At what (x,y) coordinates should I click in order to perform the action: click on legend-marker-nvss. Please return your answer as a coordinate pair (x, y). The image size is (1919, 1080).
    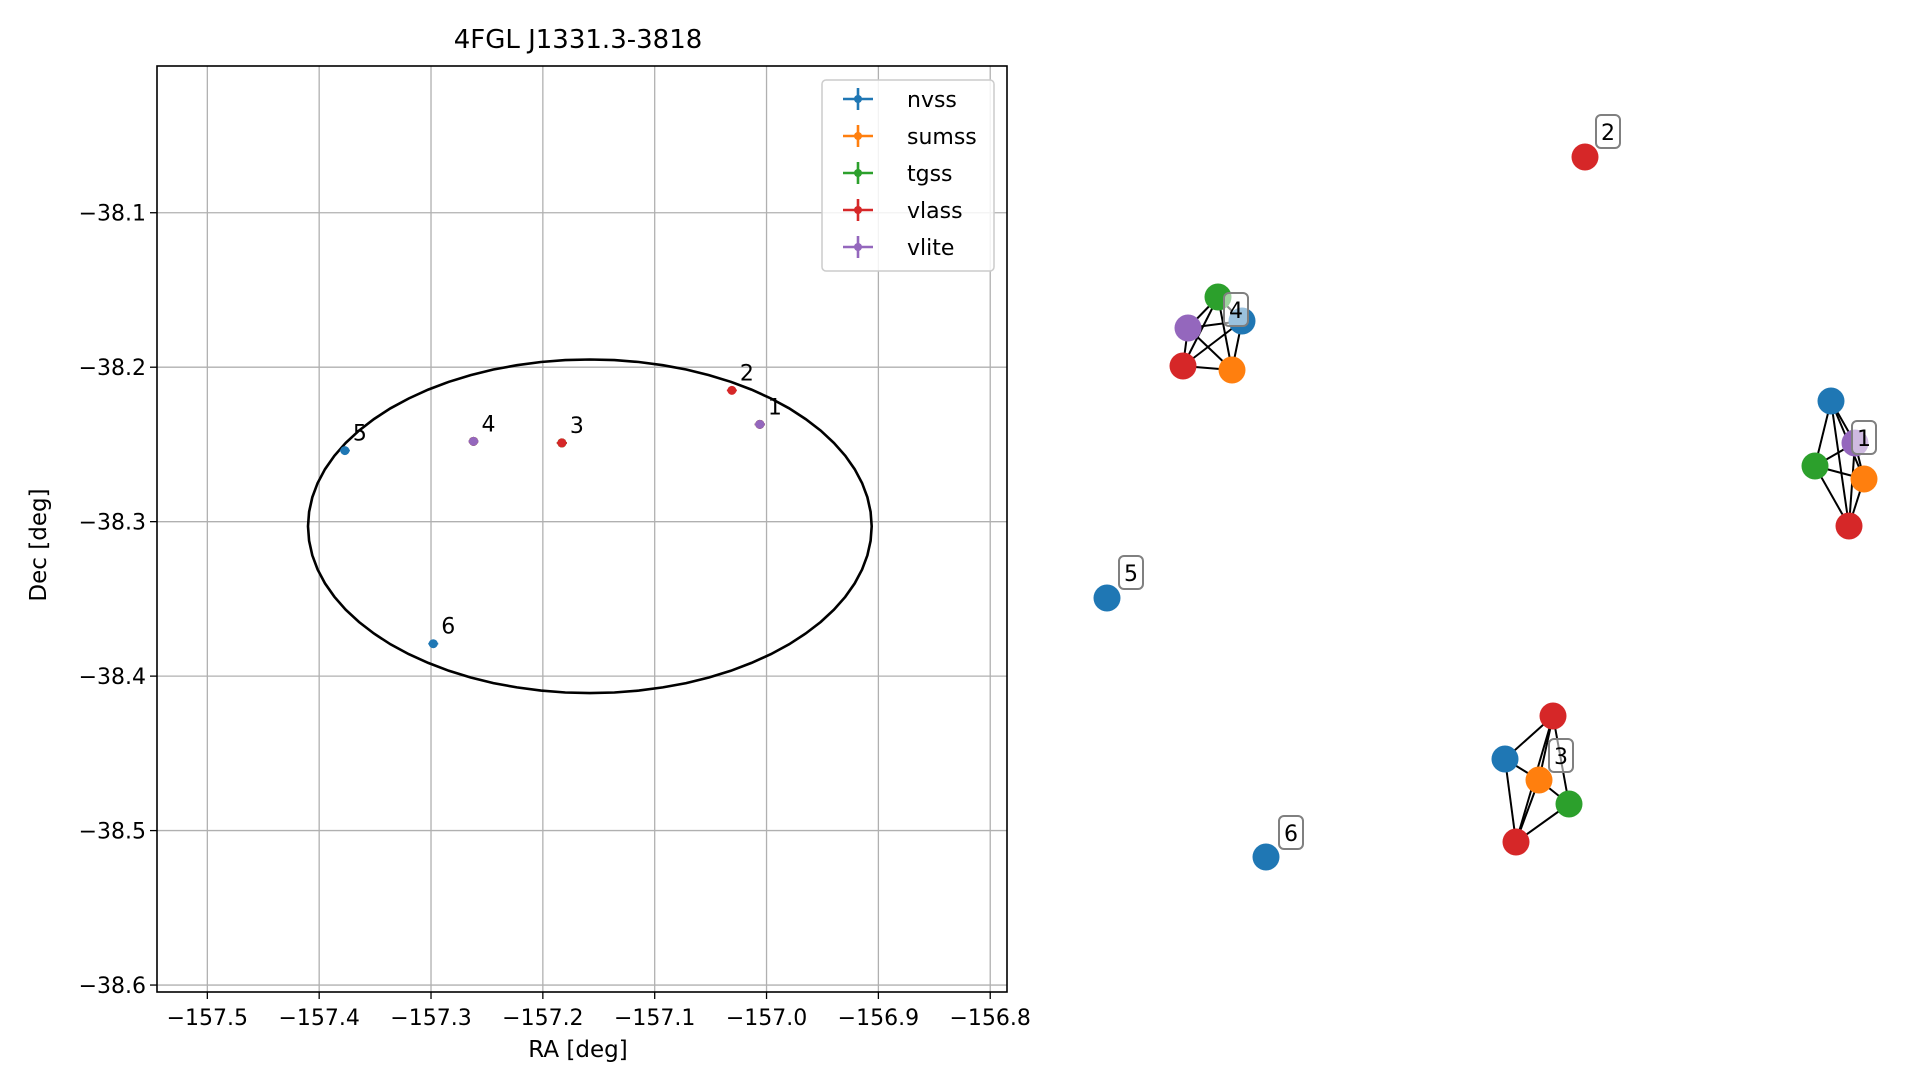
    Looking at the image, I should click on (858, 99).